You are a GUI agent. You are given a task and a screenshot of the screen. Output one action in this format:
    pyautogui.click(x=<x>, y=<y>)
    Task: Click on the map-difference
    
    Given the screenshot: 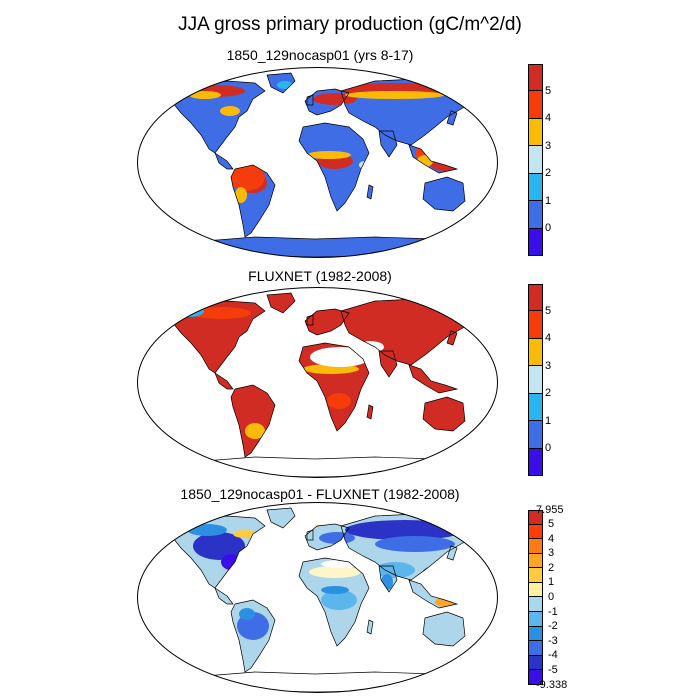 What is the action you would take?
    pyautogui.click(x=317, y=597)
    